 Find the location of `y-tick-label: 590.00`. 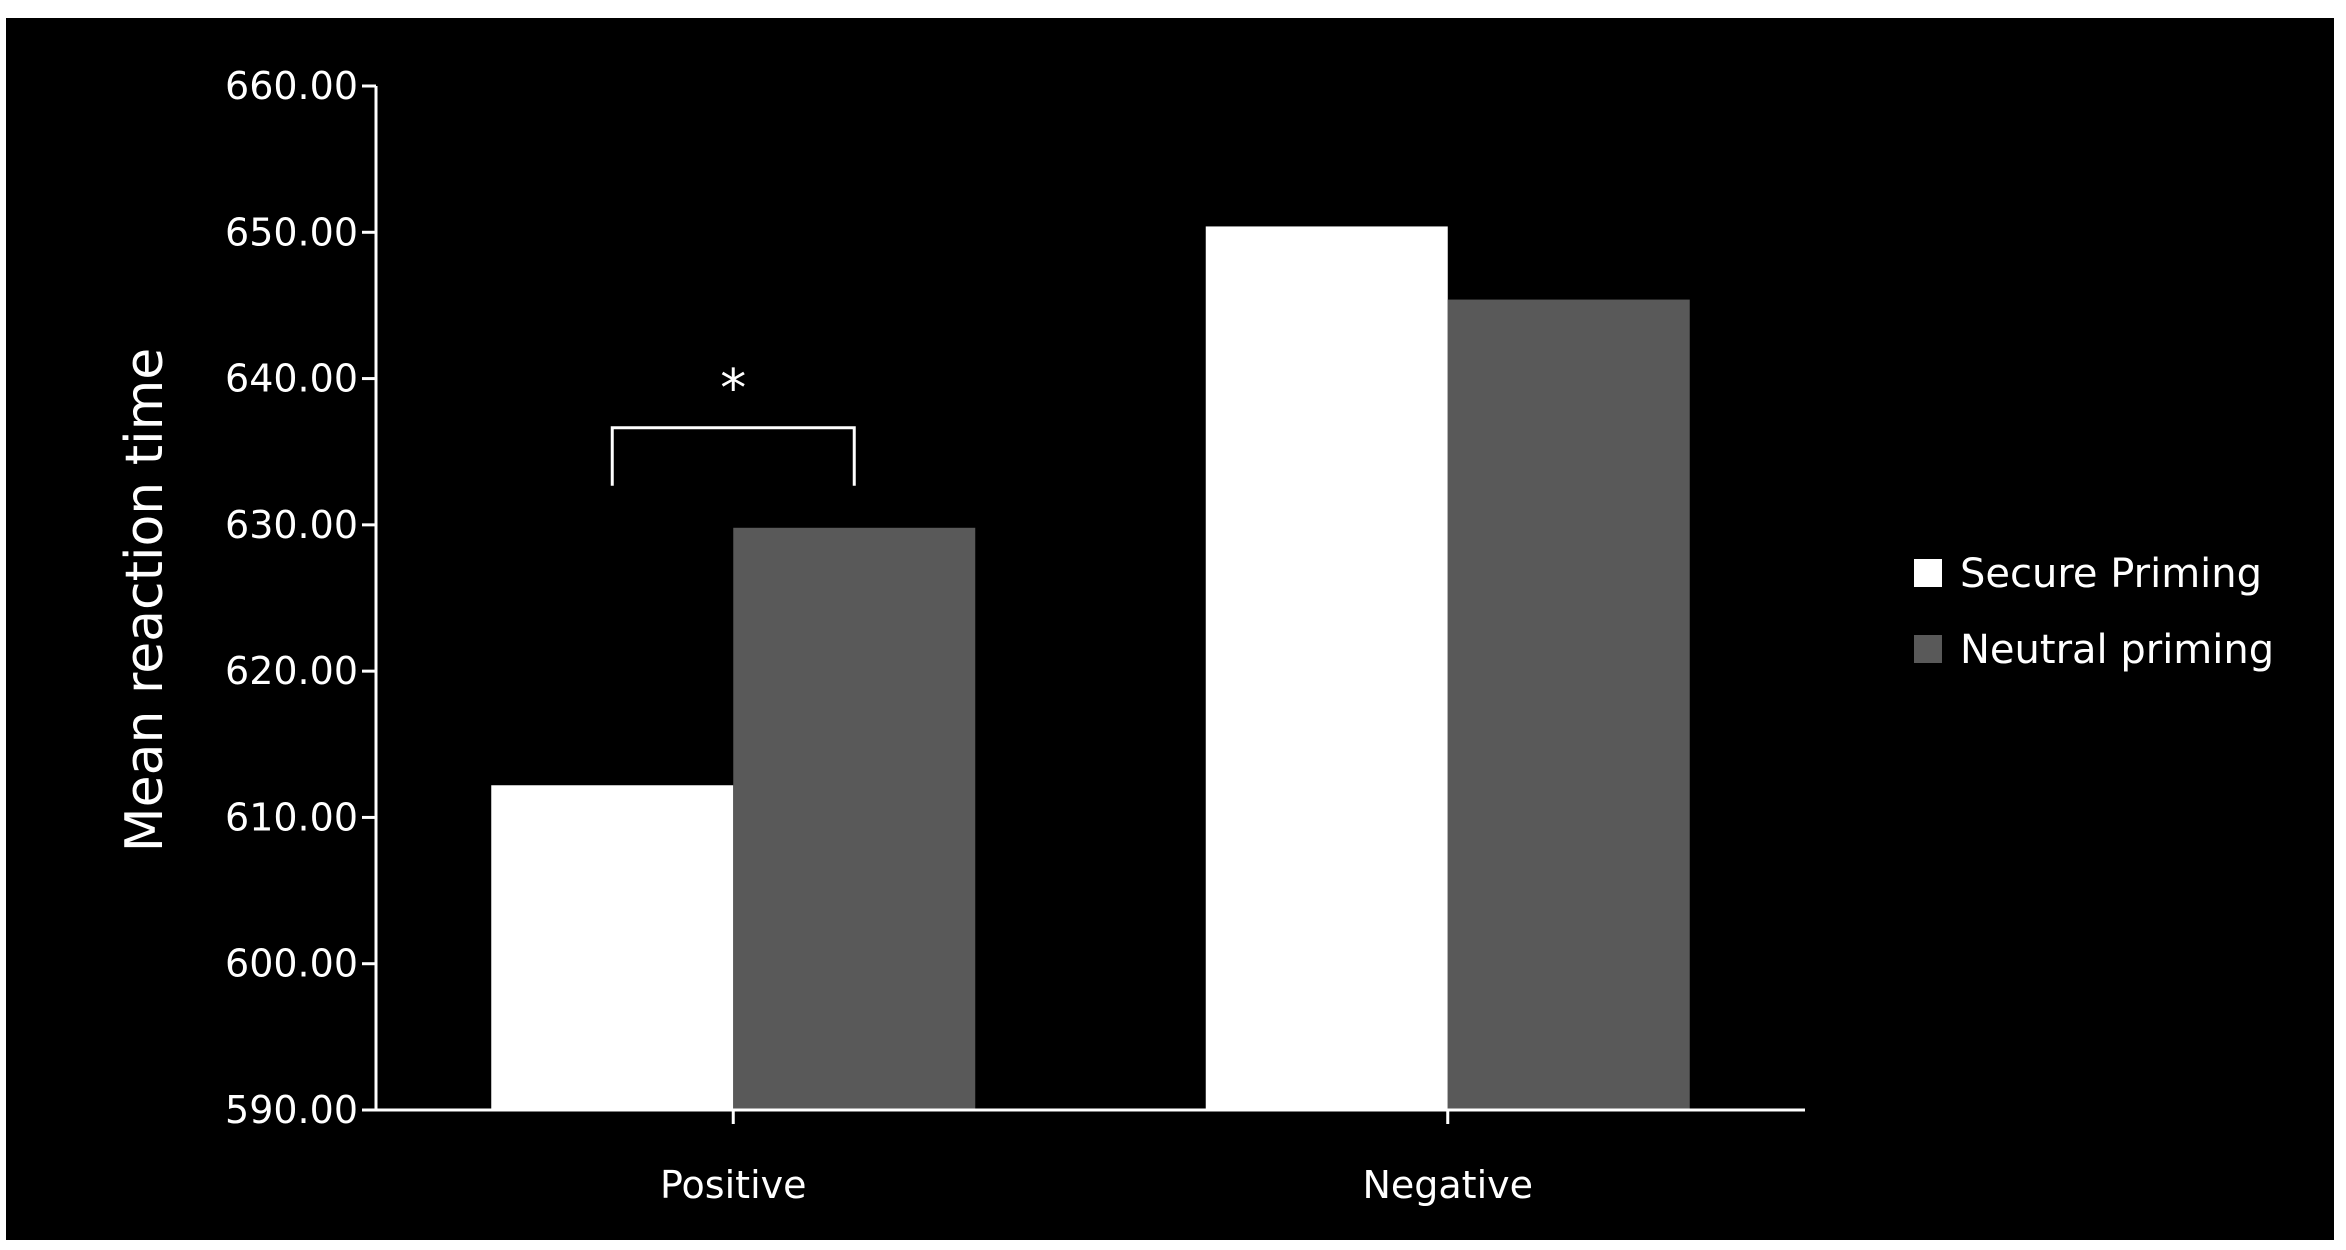

y-tick-label: 590.00 is located at coordinates (291, 1110).